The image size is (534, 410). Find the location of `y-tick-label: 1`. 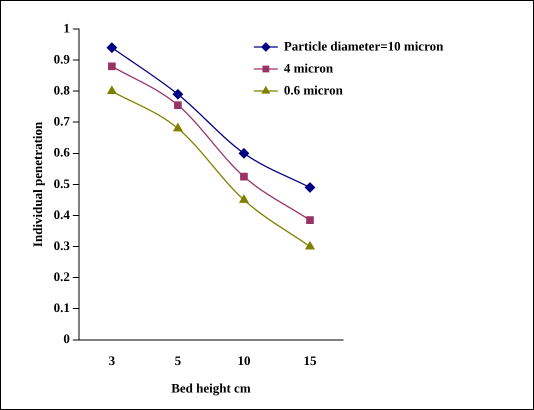

y-tick-label: 1 is located at coordinates (66, 28).